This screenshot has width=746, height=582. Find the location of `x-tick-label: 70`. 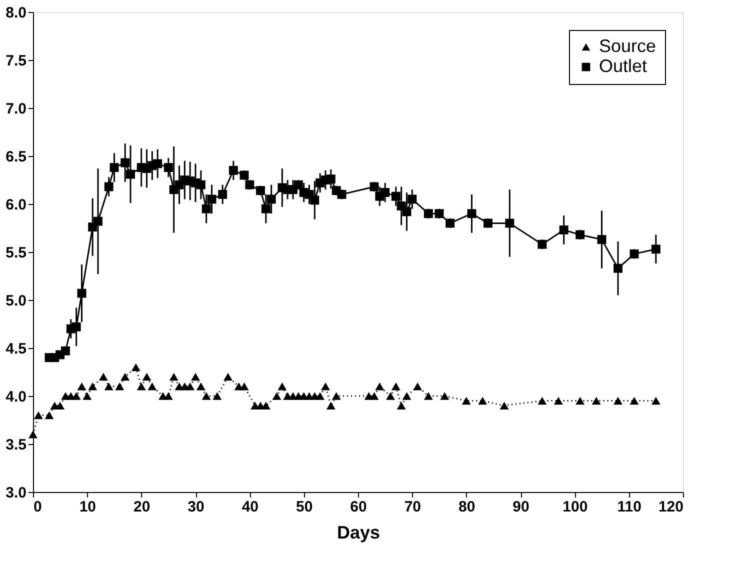

x-tick-label: 70 is located at coordinates (413, 507).